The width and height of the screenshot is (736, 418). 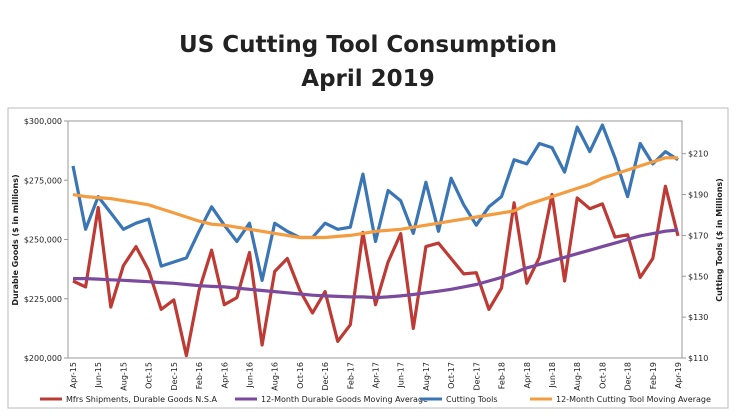 What do you see at coordinates (249, 375) in the screenshot?
I see `x-tick-label: Jun-16` at bounding box center [249, 375].